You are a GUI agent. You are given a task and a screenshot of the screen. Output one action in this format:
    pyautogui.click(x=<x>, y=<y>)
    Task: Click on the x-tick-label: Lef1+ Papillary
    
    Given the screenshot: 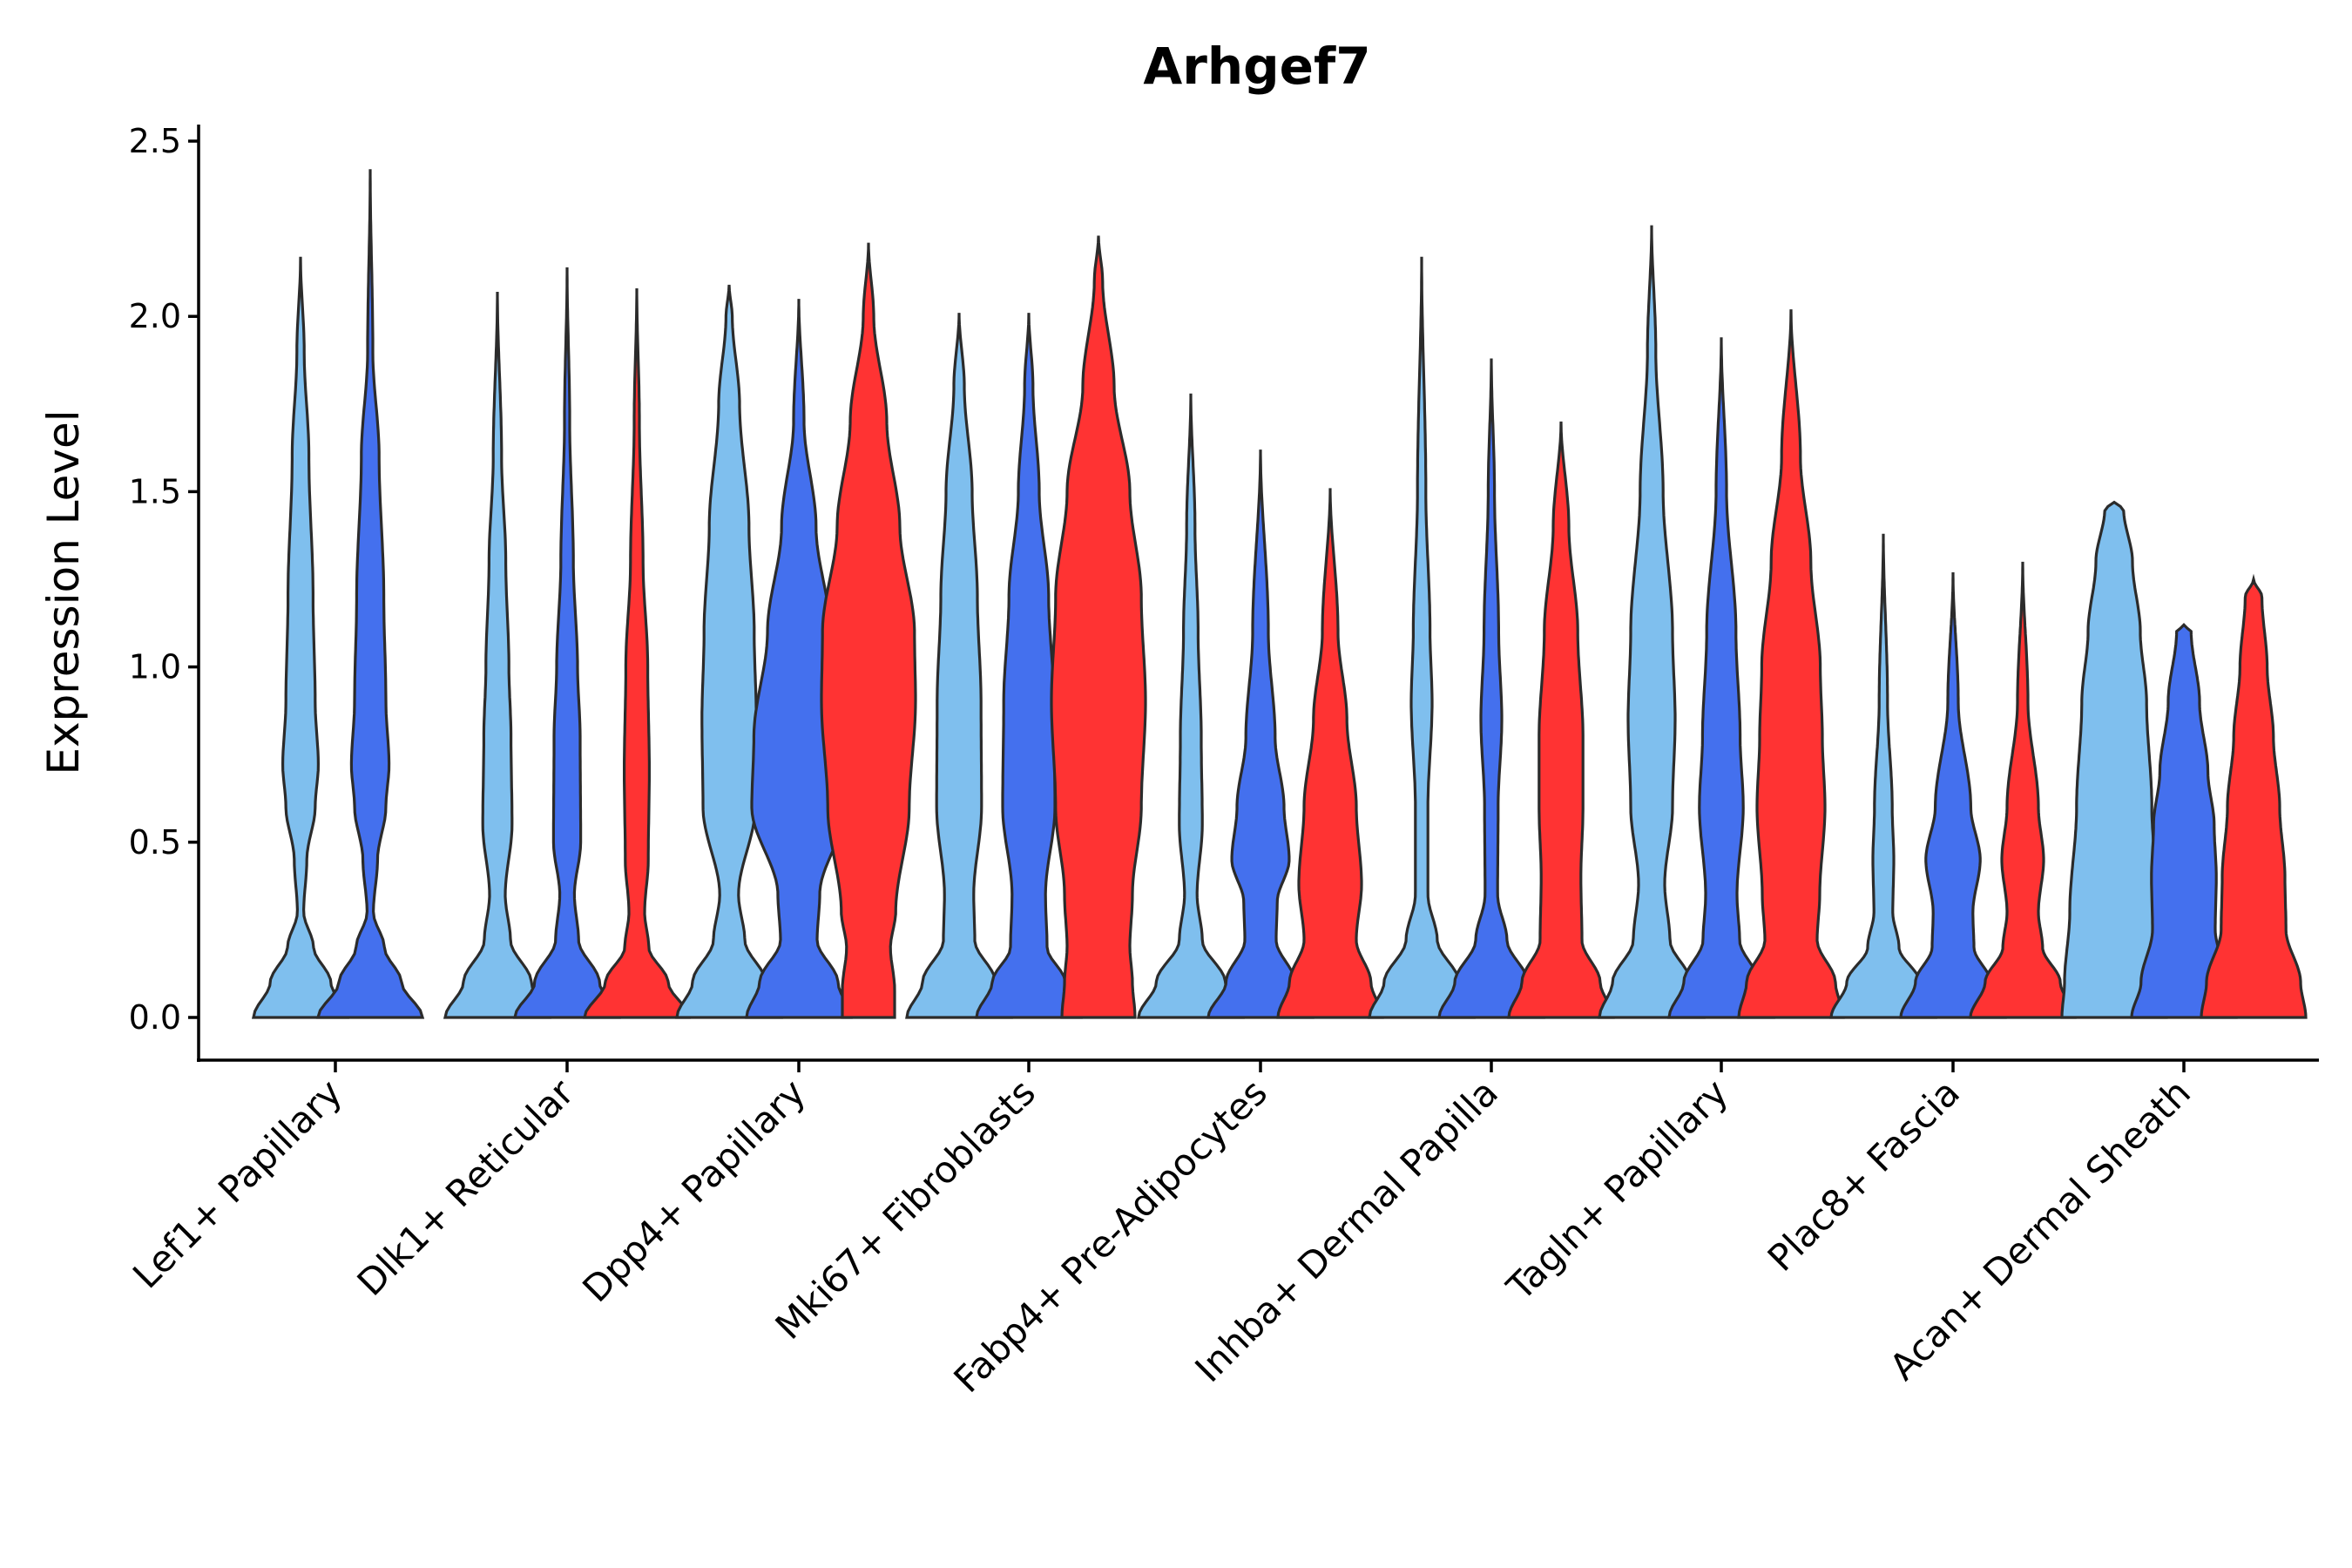 What is the action you would take?
    pyautogui.click(x=238, y=1183)
    